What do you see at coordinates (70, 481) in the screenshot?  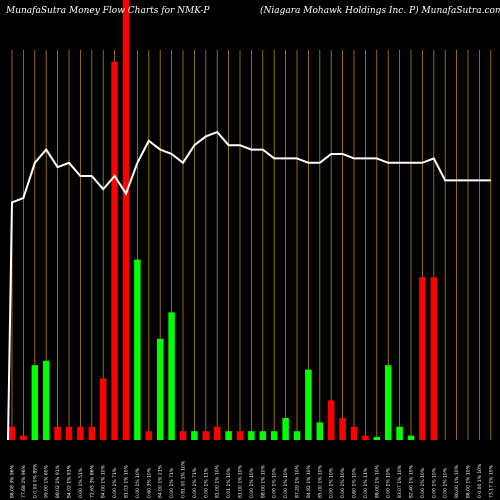 I see `x-tick-label: 84.02 1% 93%` at bounding box center [70, 481].